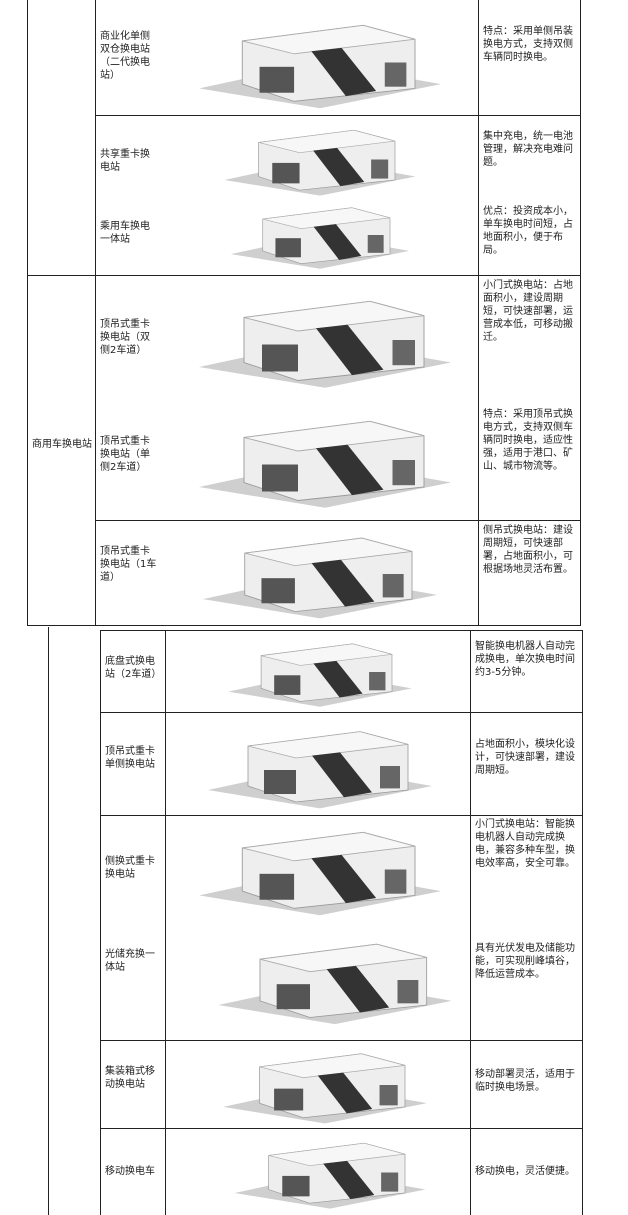 This screenshot has width=628, height=1215. Describe the element at coordinates (528, 149) in the screenshot. I see `row-description: 集中充电，统一电池管理，解决充电难问题。` at that location.